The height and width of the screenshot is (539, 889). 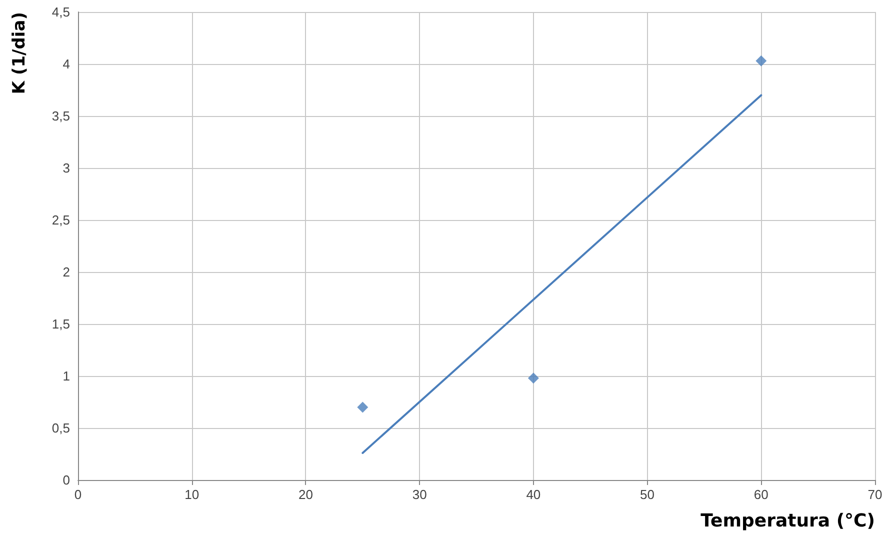 I want to click on y-tick-label: 0,5, so click(x=61, y=428).